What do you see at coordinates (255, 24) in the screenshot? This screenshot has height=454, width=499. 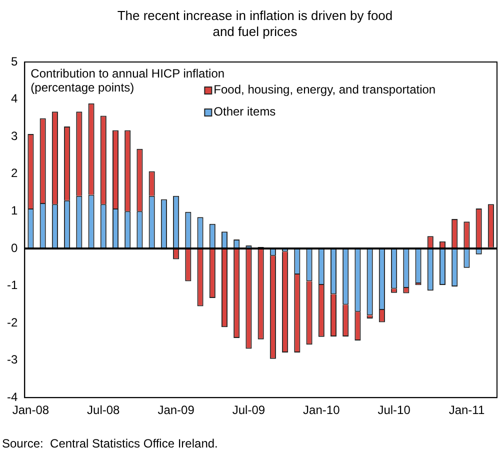 I see `chart-title: The recent increase in inflation is driven by food and fuel prices` at bounding box center [255, 24].